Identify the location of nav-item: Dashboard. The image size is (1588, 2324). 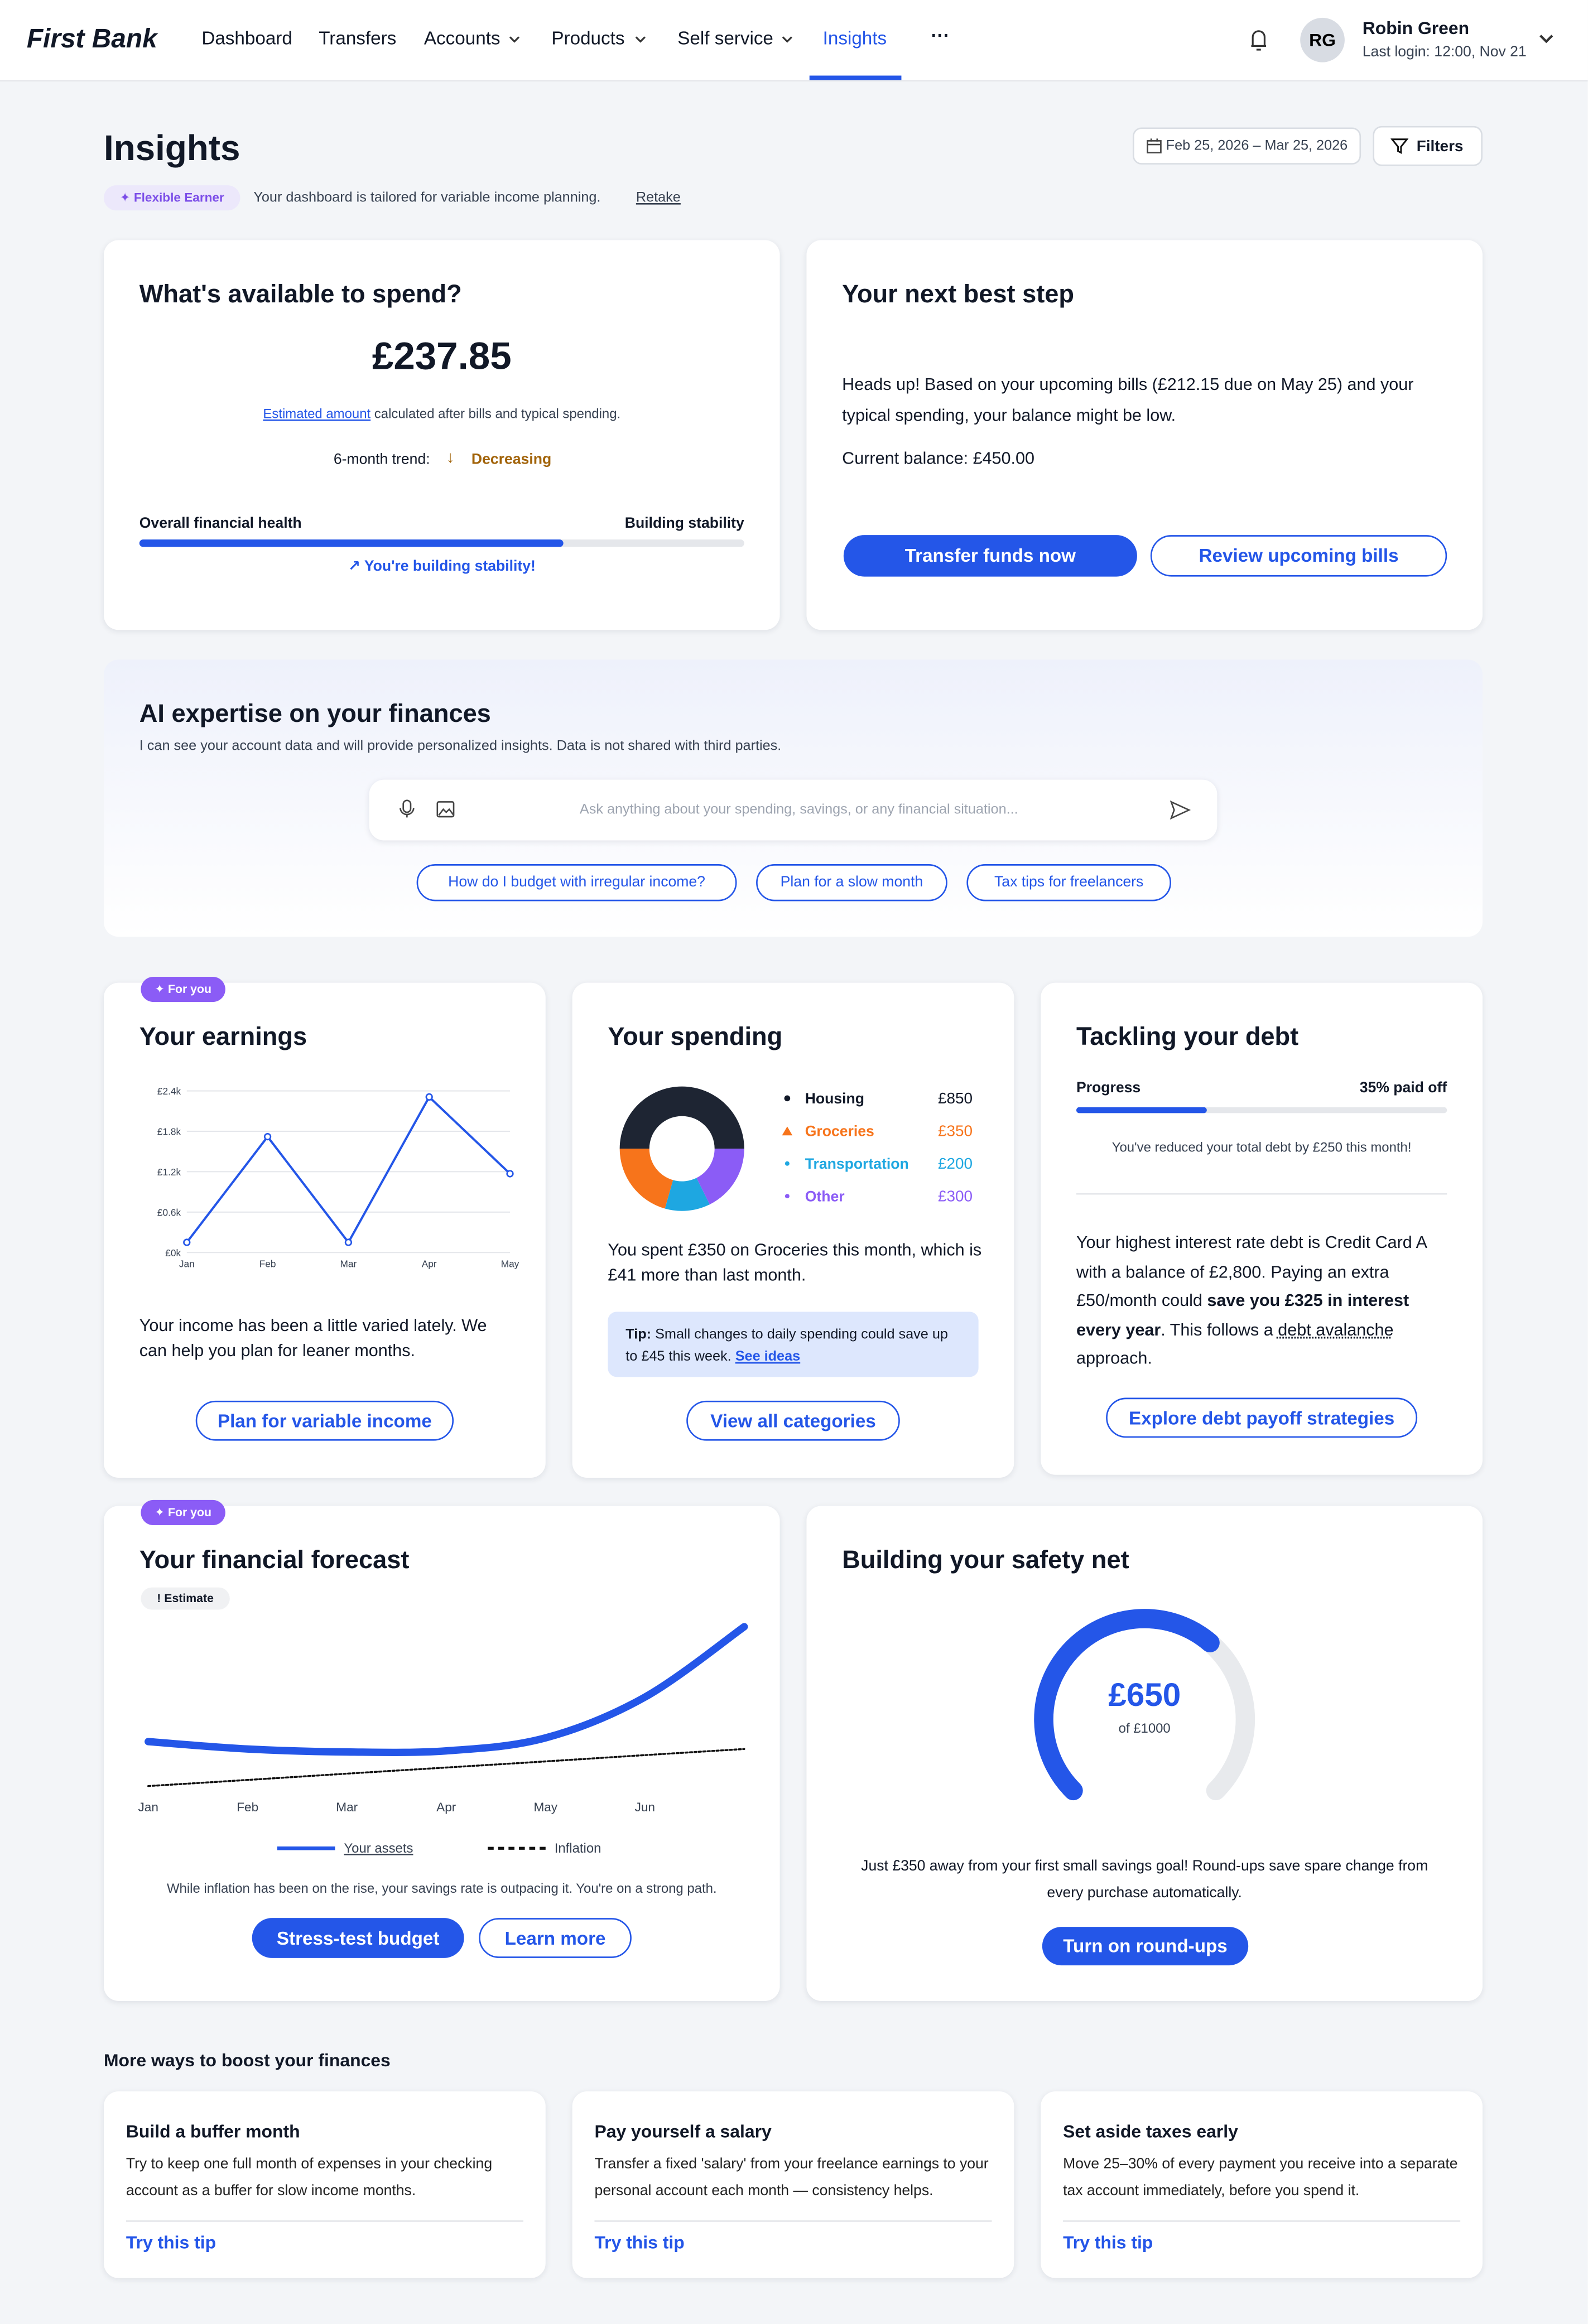
(247, 38).